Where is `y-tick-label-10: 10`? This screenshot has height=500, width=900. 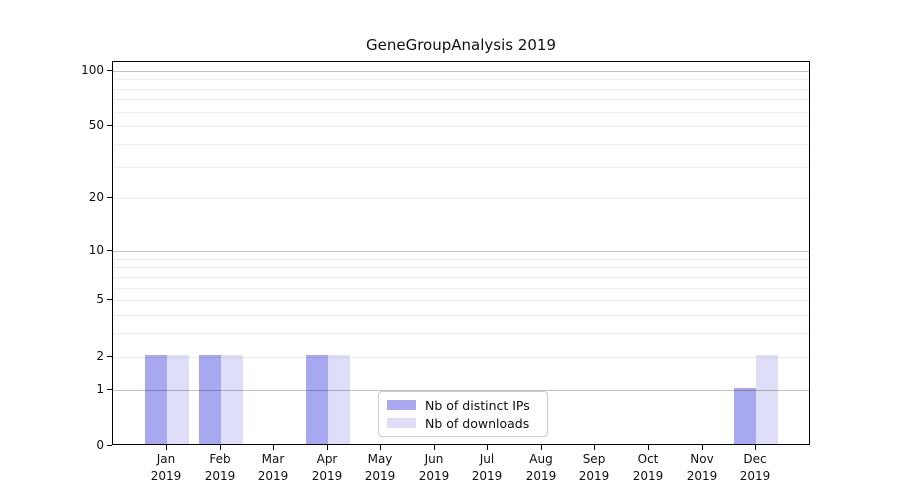 y-tick-label-10: 10 is located at coordinates (96, 250).